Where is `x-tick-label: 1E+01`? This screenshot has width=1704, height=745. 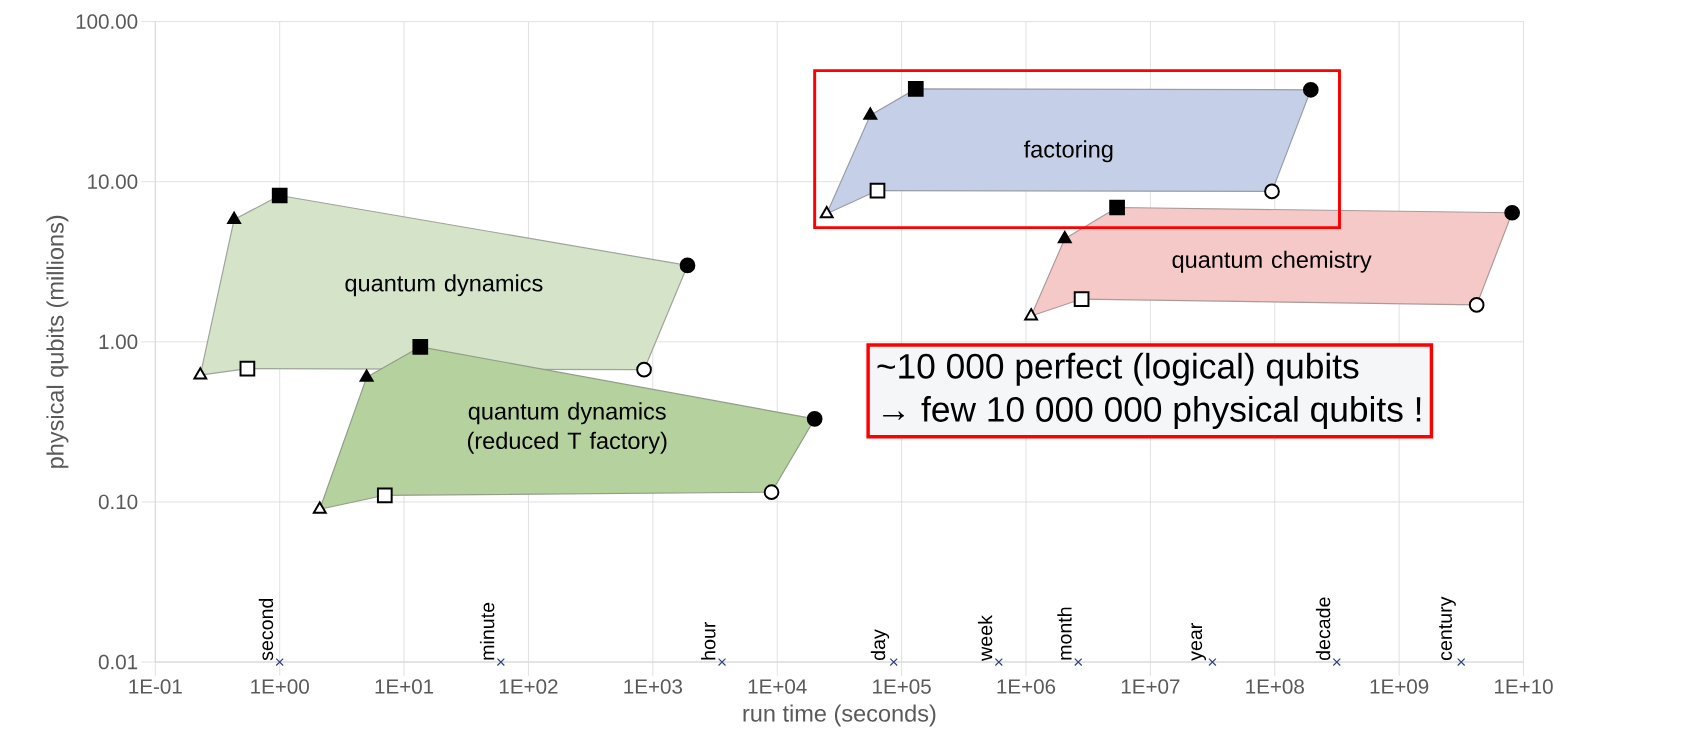
x-tick-label: 1E+01 is located at coordinates (404, 686).